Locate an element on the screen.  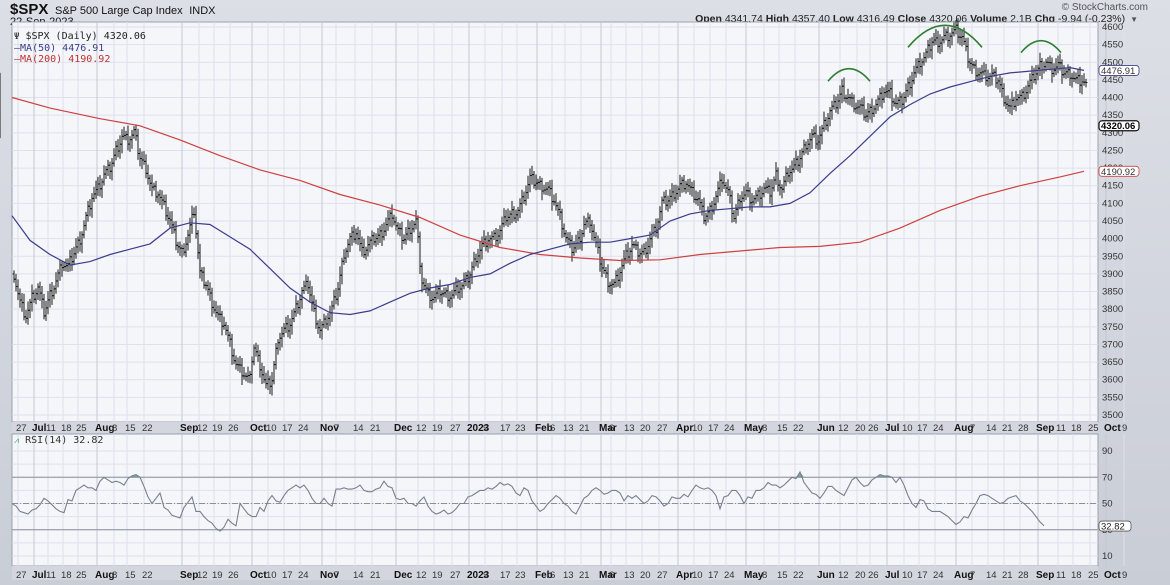
date-tick-label: 9 is located at coordinates (485, 575).